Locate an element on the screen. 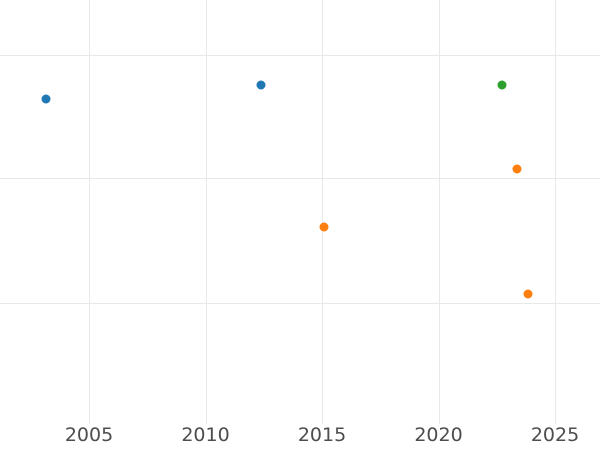  x-tick-label: 2010 is located at coordinates (205, 435).